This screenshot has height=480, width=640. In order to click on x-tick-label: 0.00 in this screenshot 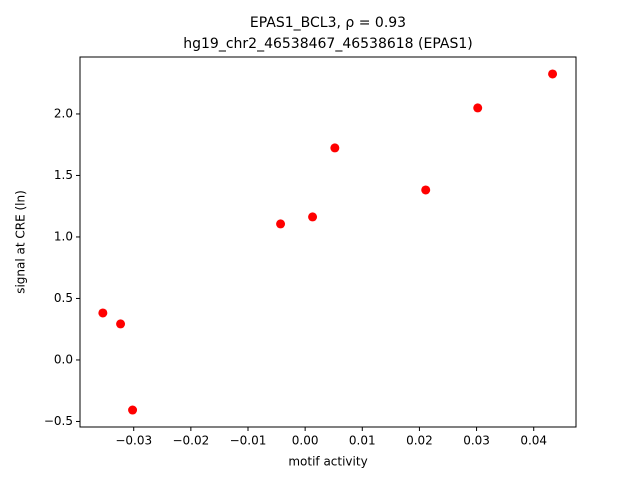, I will do `click(305, 441)`.